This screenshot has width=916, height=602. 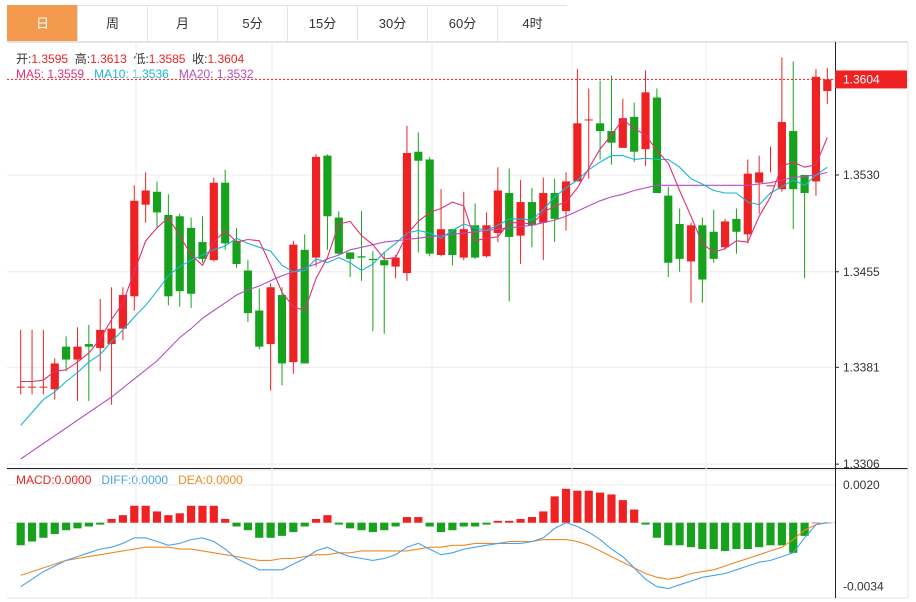 I want to click on high-label: 高:, so click(x=82, y=59).